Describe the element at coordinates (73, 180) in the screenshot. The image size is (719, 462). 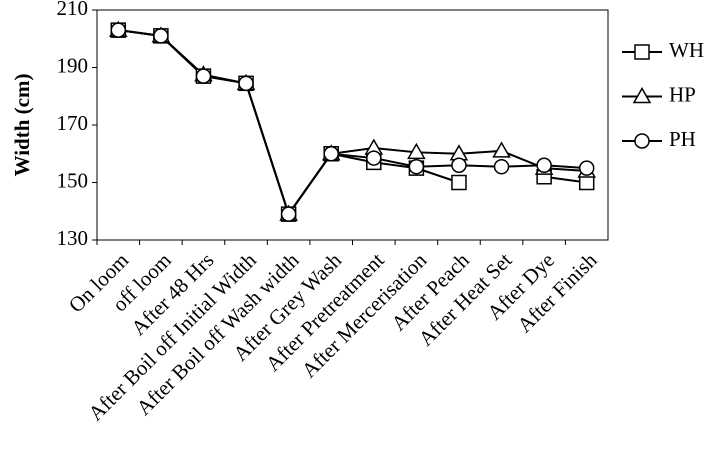
I see `y-tick-label: 150` at that location.